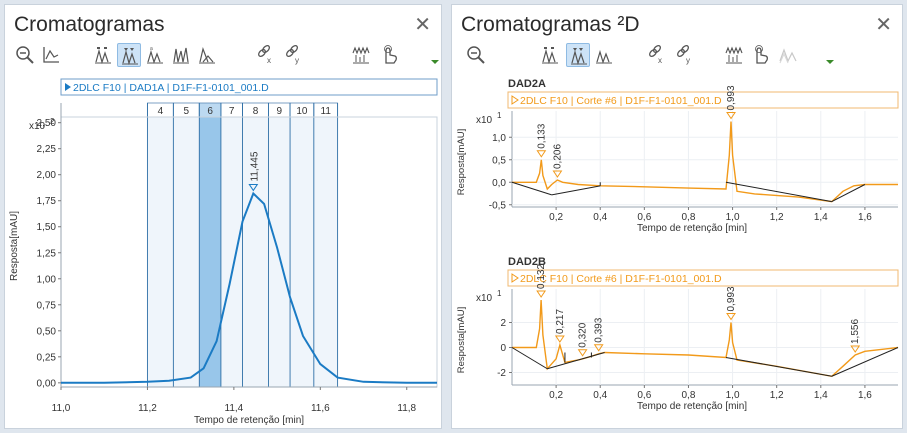  Describe the element at coordinates (705, 162) in the screenshot. I see `chromatogram-series-line` at that location.